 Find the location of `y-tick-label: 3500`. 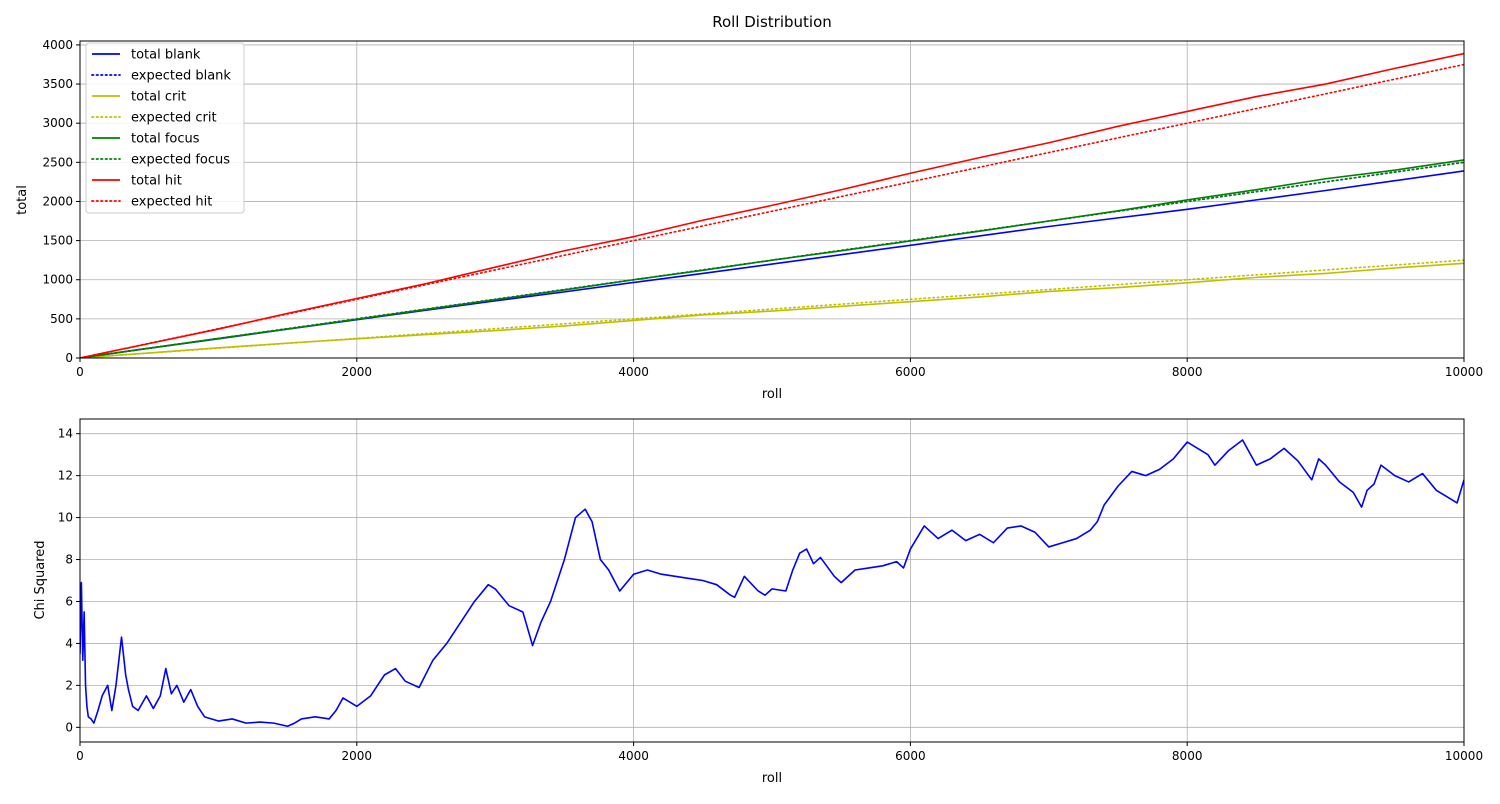

y-tick-label: 3500 is located at coordinates (57, 84).